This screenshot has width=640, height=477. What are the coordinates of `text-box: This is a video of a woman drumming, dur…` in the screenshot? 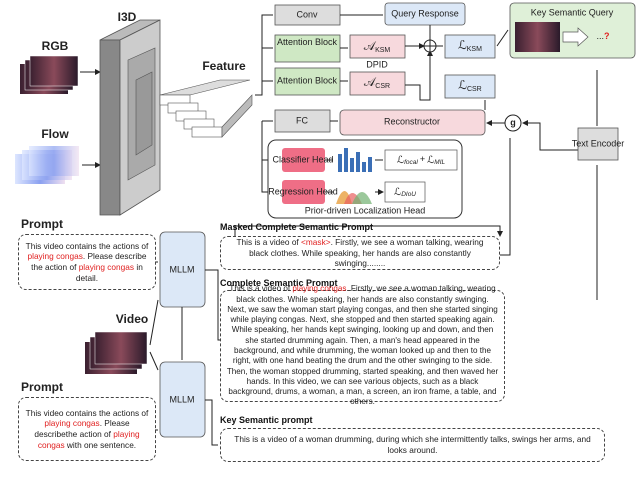 It's located at (412, 445).